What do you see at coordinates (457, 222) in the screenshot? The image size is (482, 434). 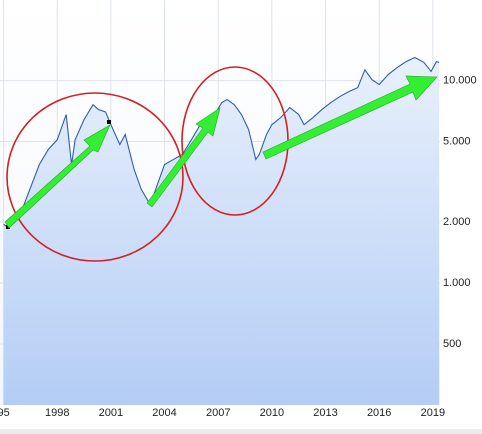 I see `y-tick-label: 2.000` at bounding box center [457, 222].